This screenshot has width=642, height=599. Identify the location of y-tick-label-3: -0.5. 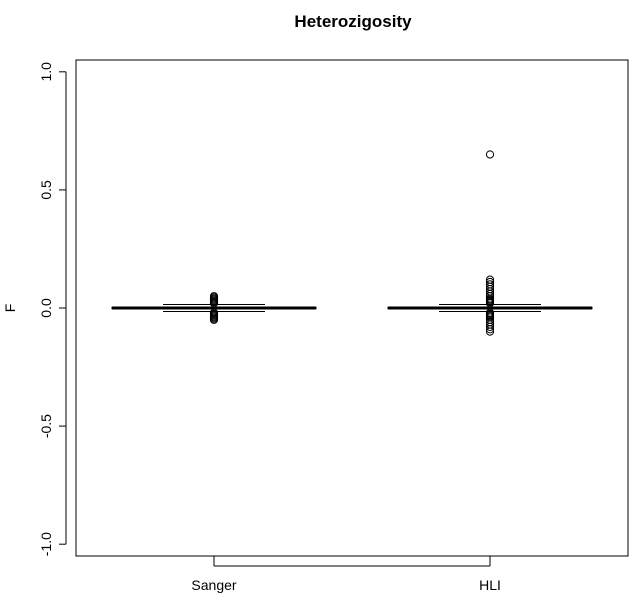
(46, 426).